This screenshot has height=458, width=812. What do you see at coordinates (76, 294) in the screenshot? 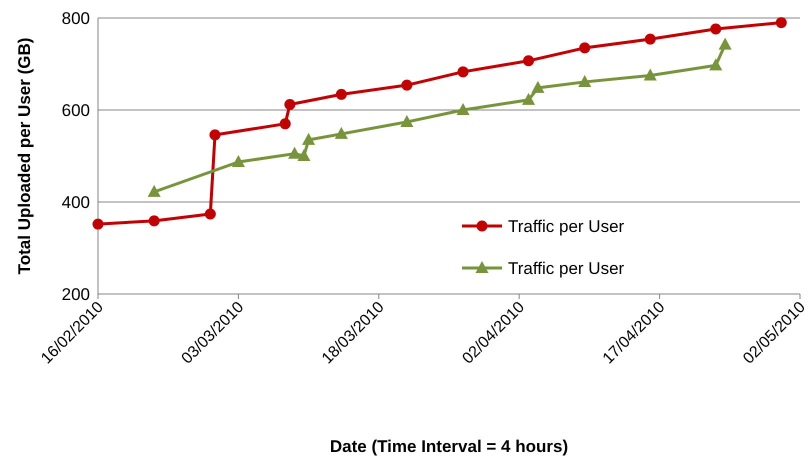
I see `y-tick-label: 200` at bounding box center [76, 294].